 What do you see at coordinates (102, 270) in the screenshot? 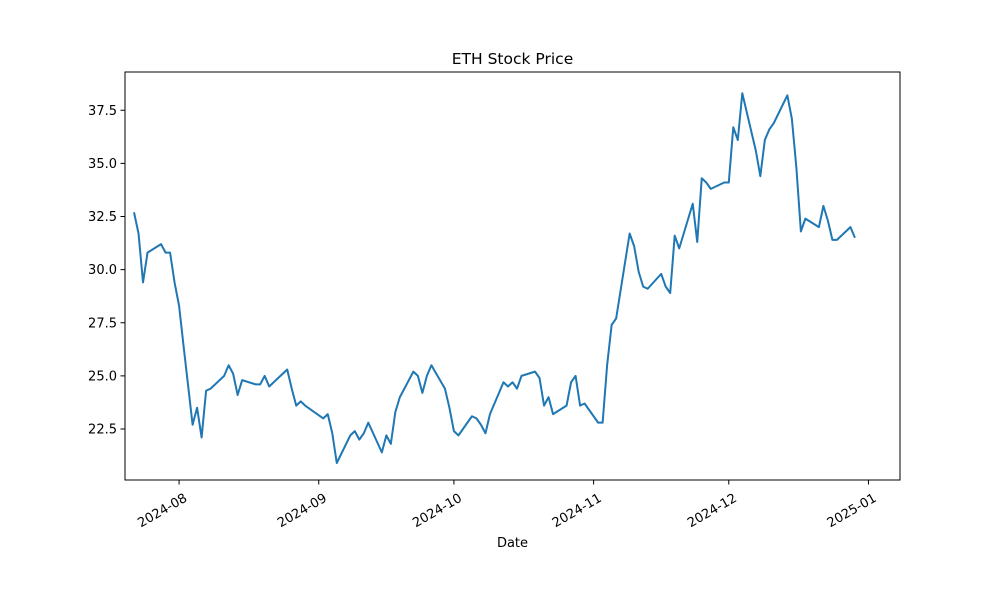
I see `y-tick-label: 30.0` at bounding box center [102, 270].